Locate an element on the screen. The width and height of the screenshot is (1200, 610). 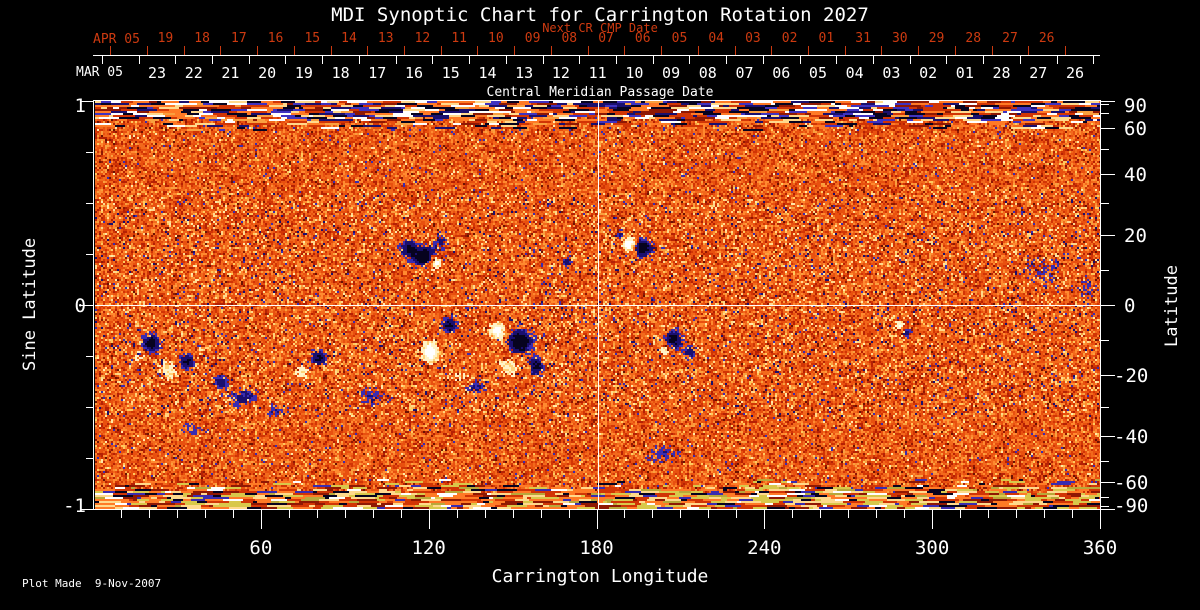
lon-tick-label: 300 is located at coordinates (932, 548).